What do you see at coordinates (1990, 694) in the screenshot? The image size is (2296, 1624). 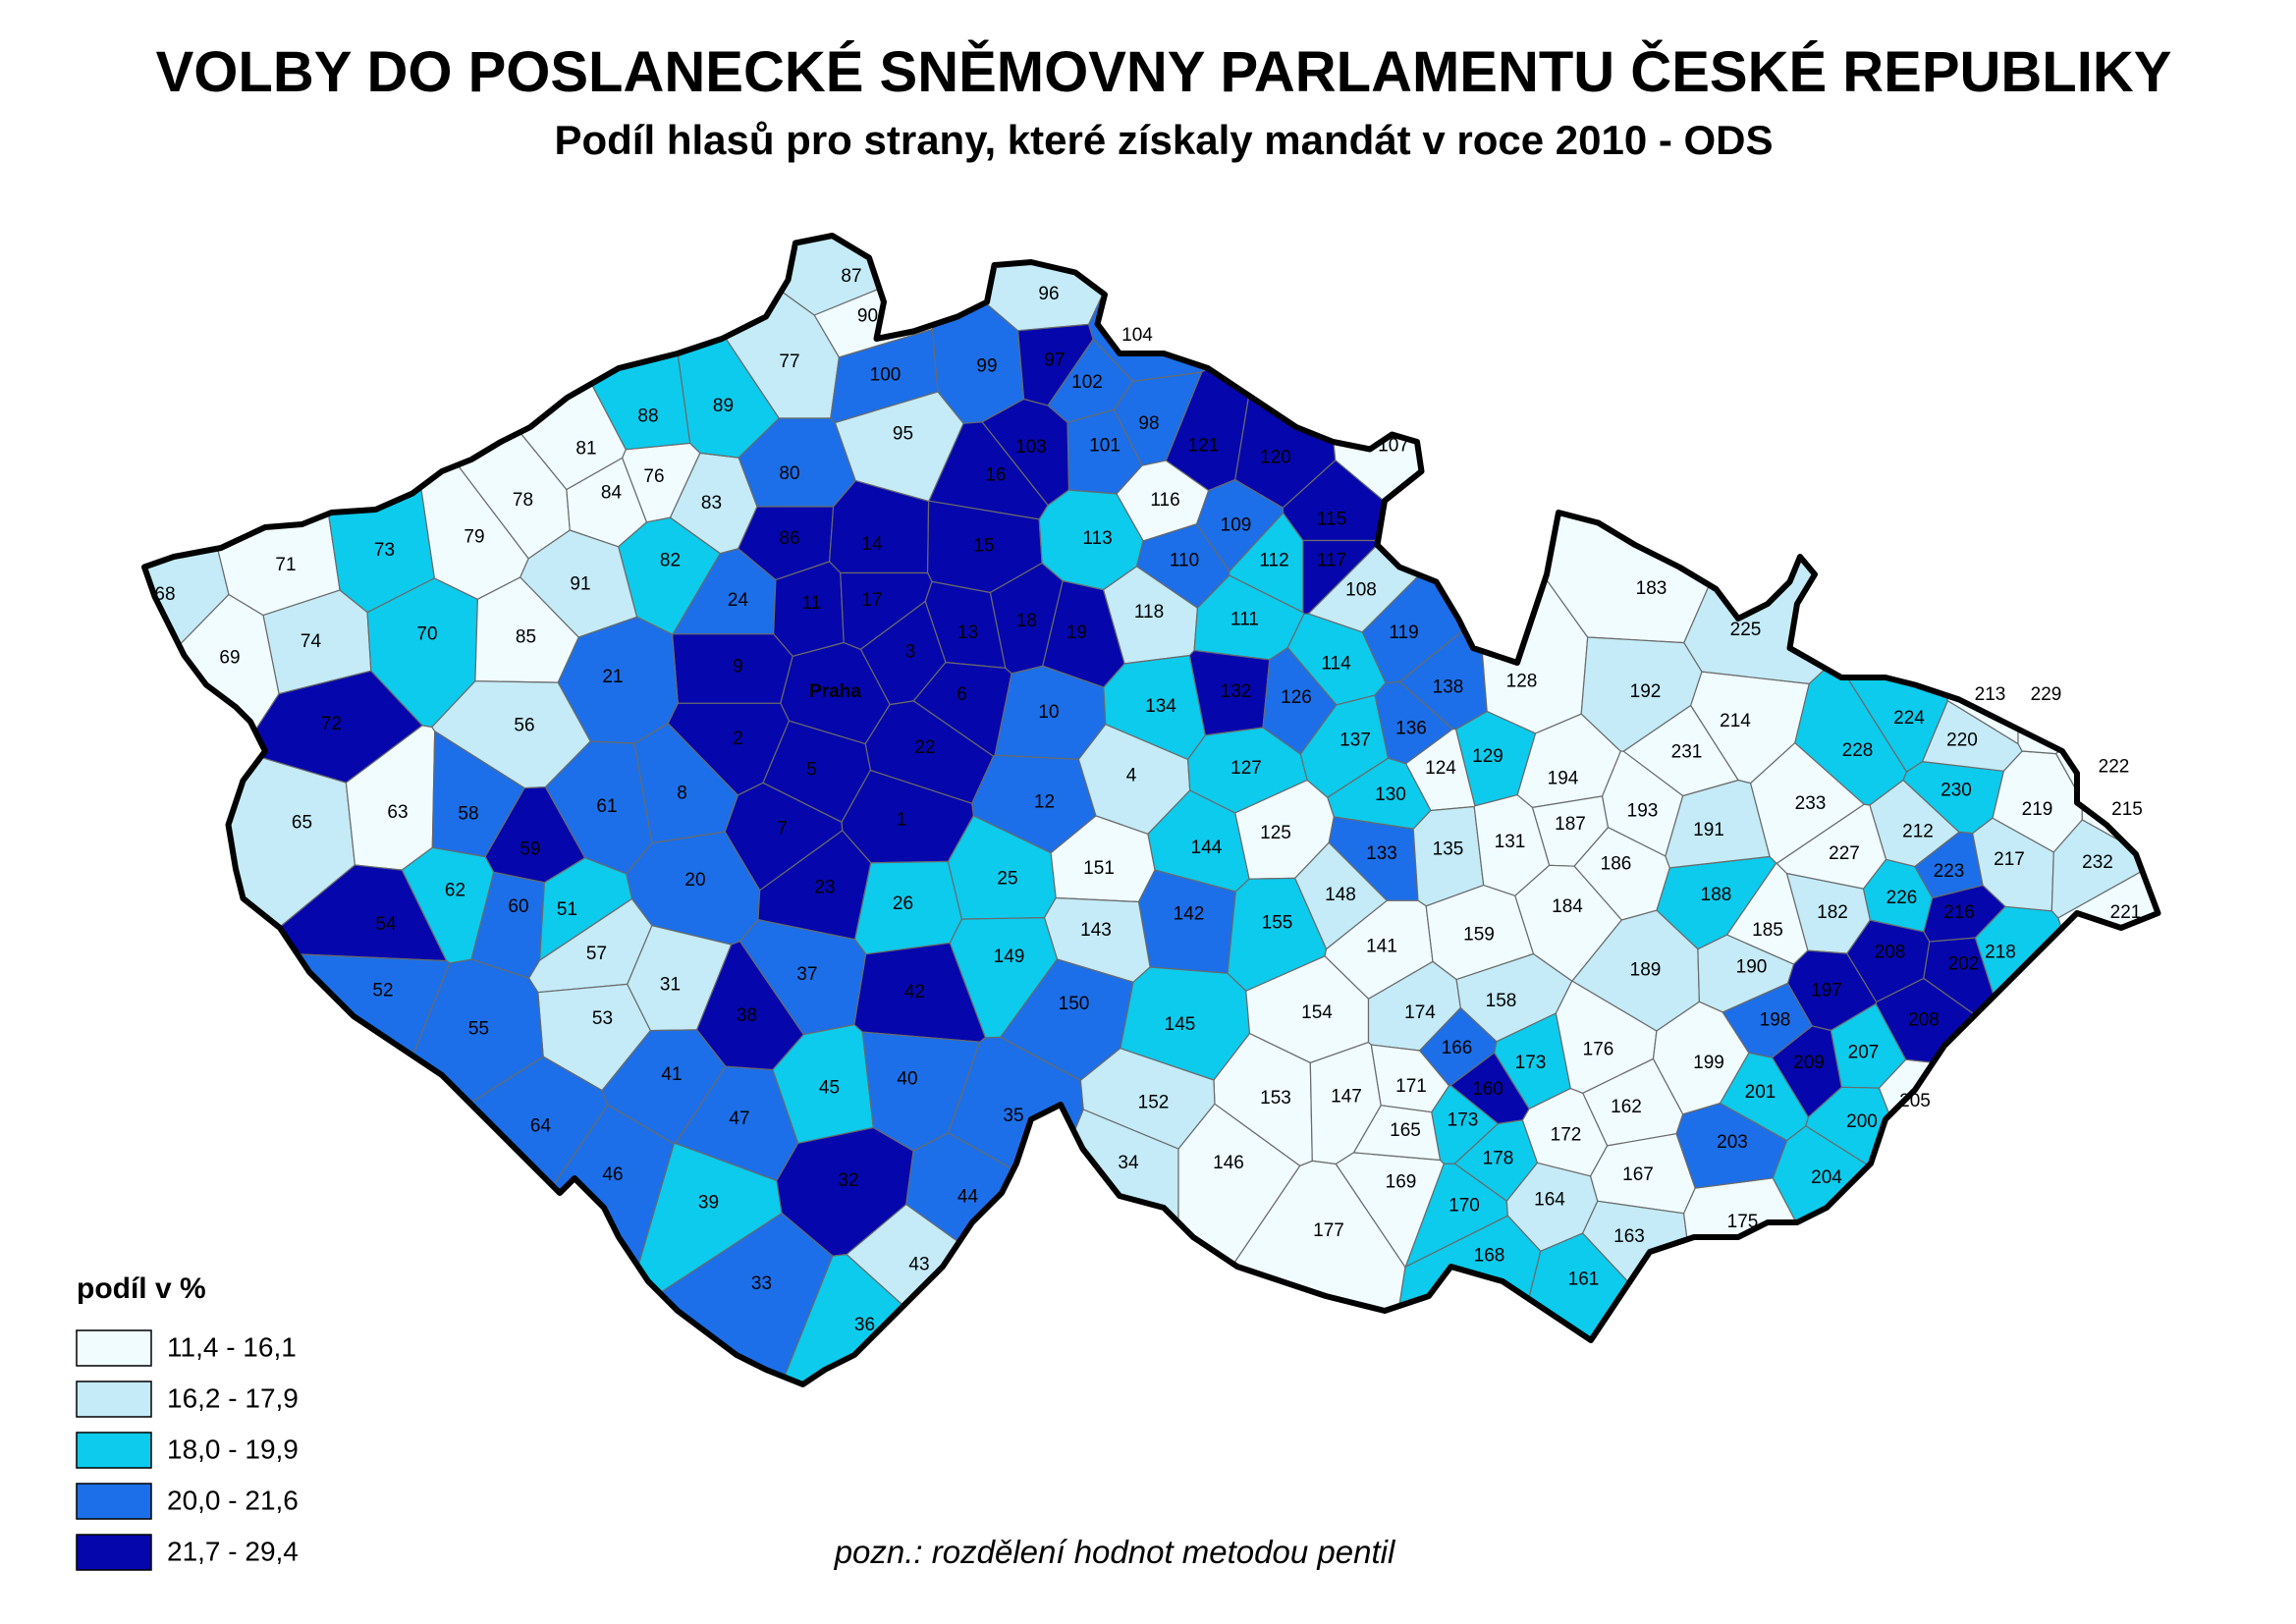 I see `region-label: 213` at bounding box center [1990, 694].